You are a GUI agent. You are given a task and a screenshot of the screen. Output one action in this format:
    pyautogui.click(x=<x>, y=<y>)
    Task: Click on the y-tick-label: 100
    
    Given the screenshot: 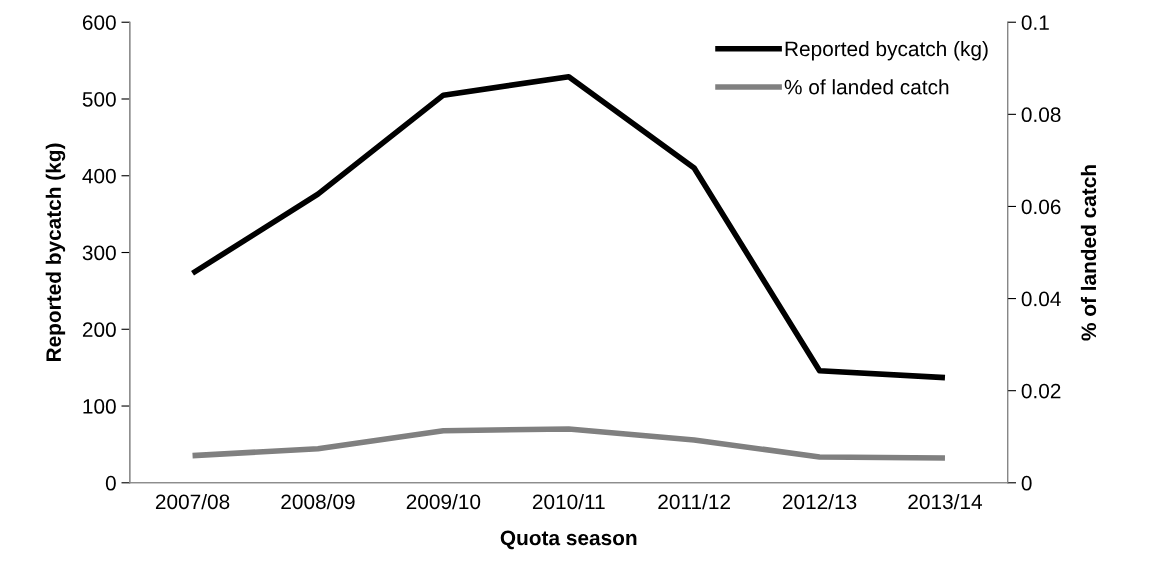 What is the action you would take?
    pyautogui.click(x=99, y=406)
    